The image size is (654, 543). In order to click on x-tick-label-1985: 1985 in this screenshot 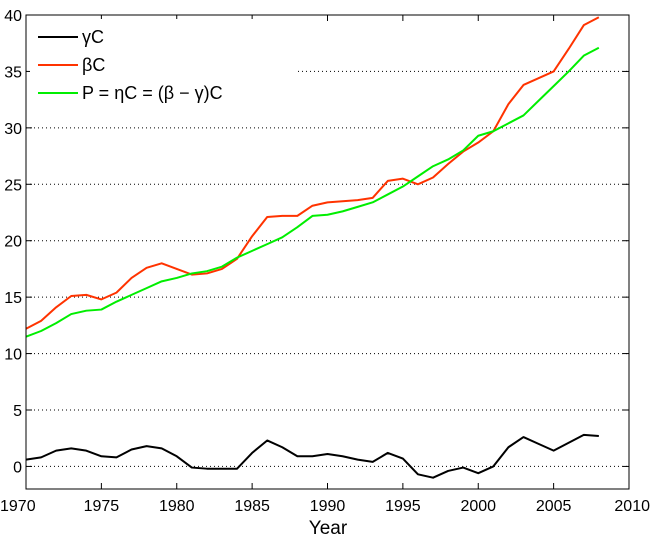, I will do `click(252, 506)`.